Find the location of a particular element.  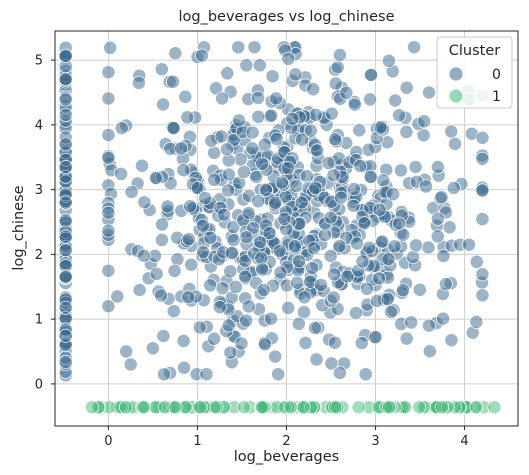

y-tick-label: 1 is located at coordinates (39, 320).